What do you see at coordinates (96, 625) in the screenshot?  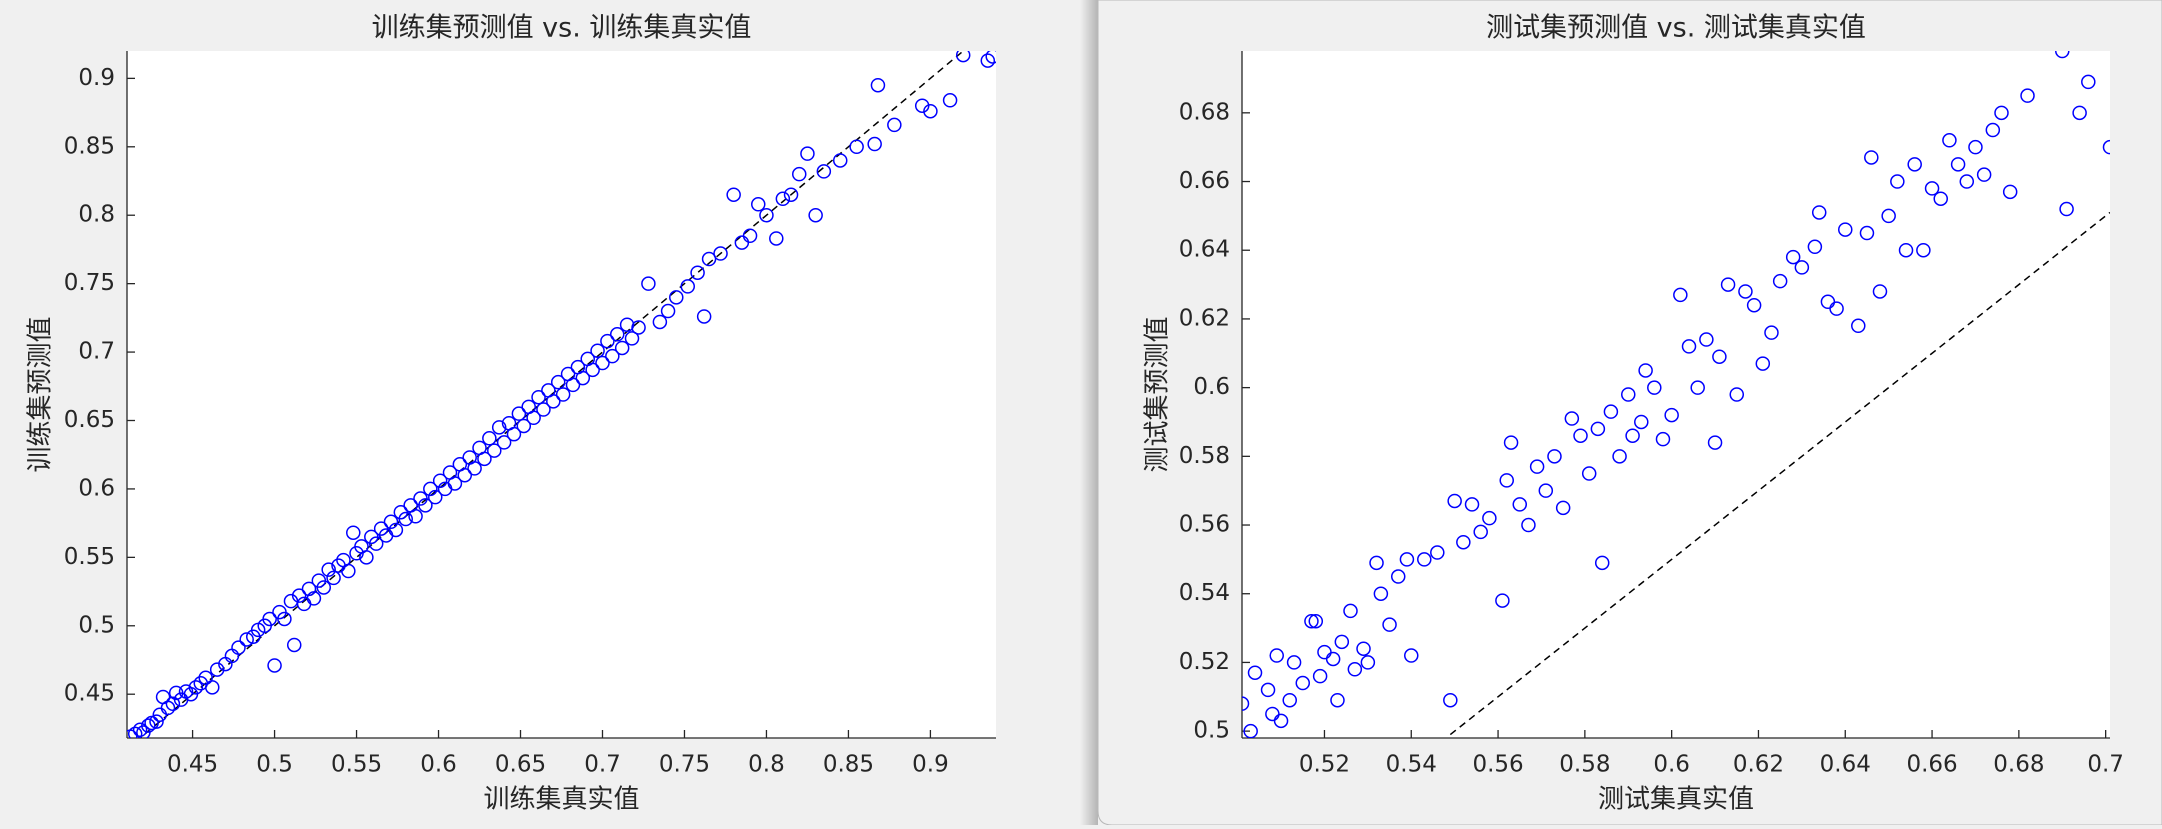 I see `y-tick-label: 0.5` at bounding box center [96, 625].